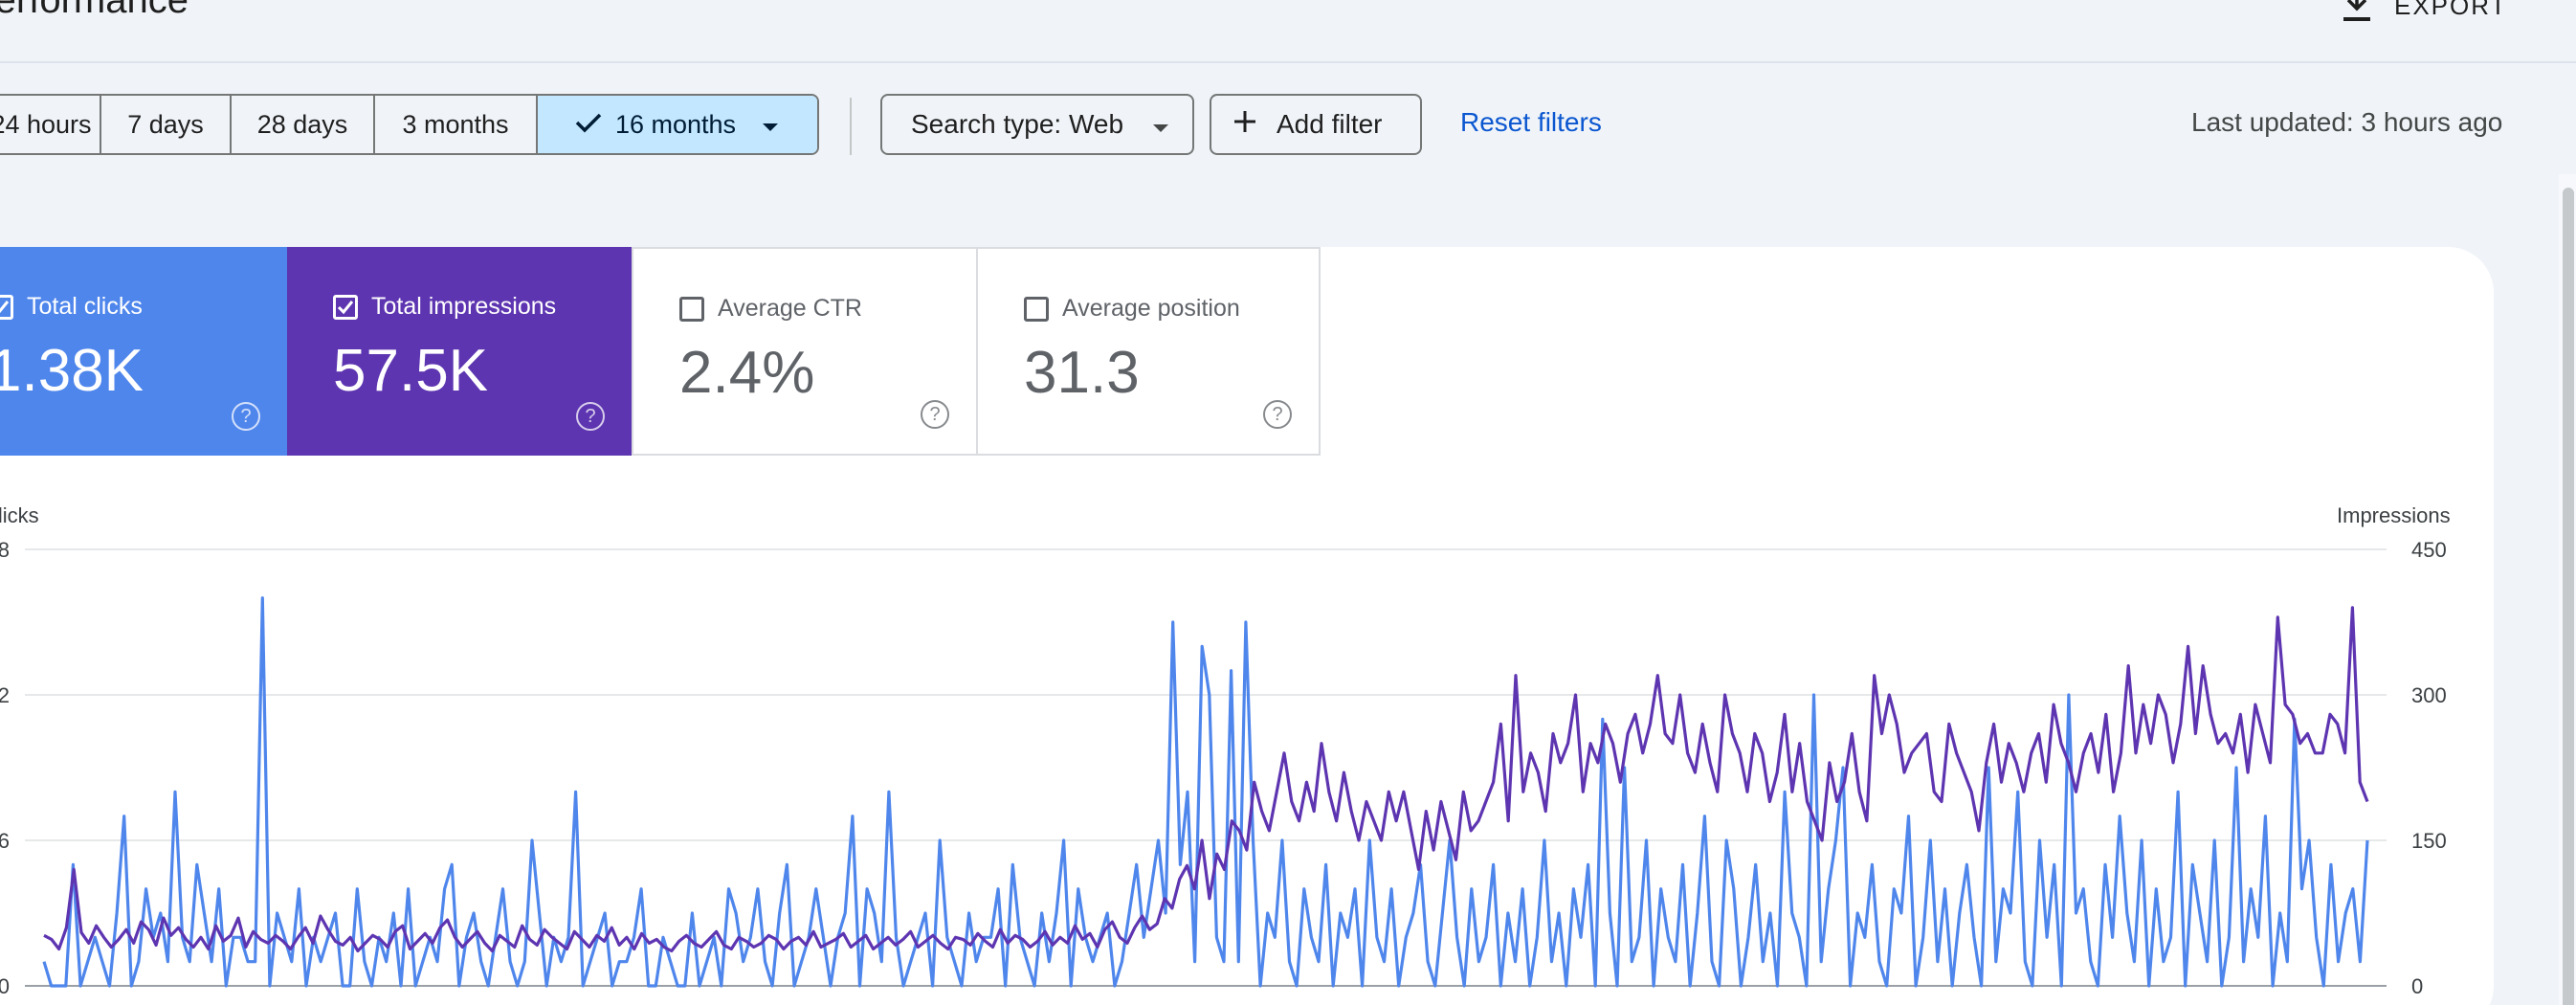 The width and height of the screenshot is (2576, 1005). I want to click on range-16-months: 16 months, so click(677, 124).